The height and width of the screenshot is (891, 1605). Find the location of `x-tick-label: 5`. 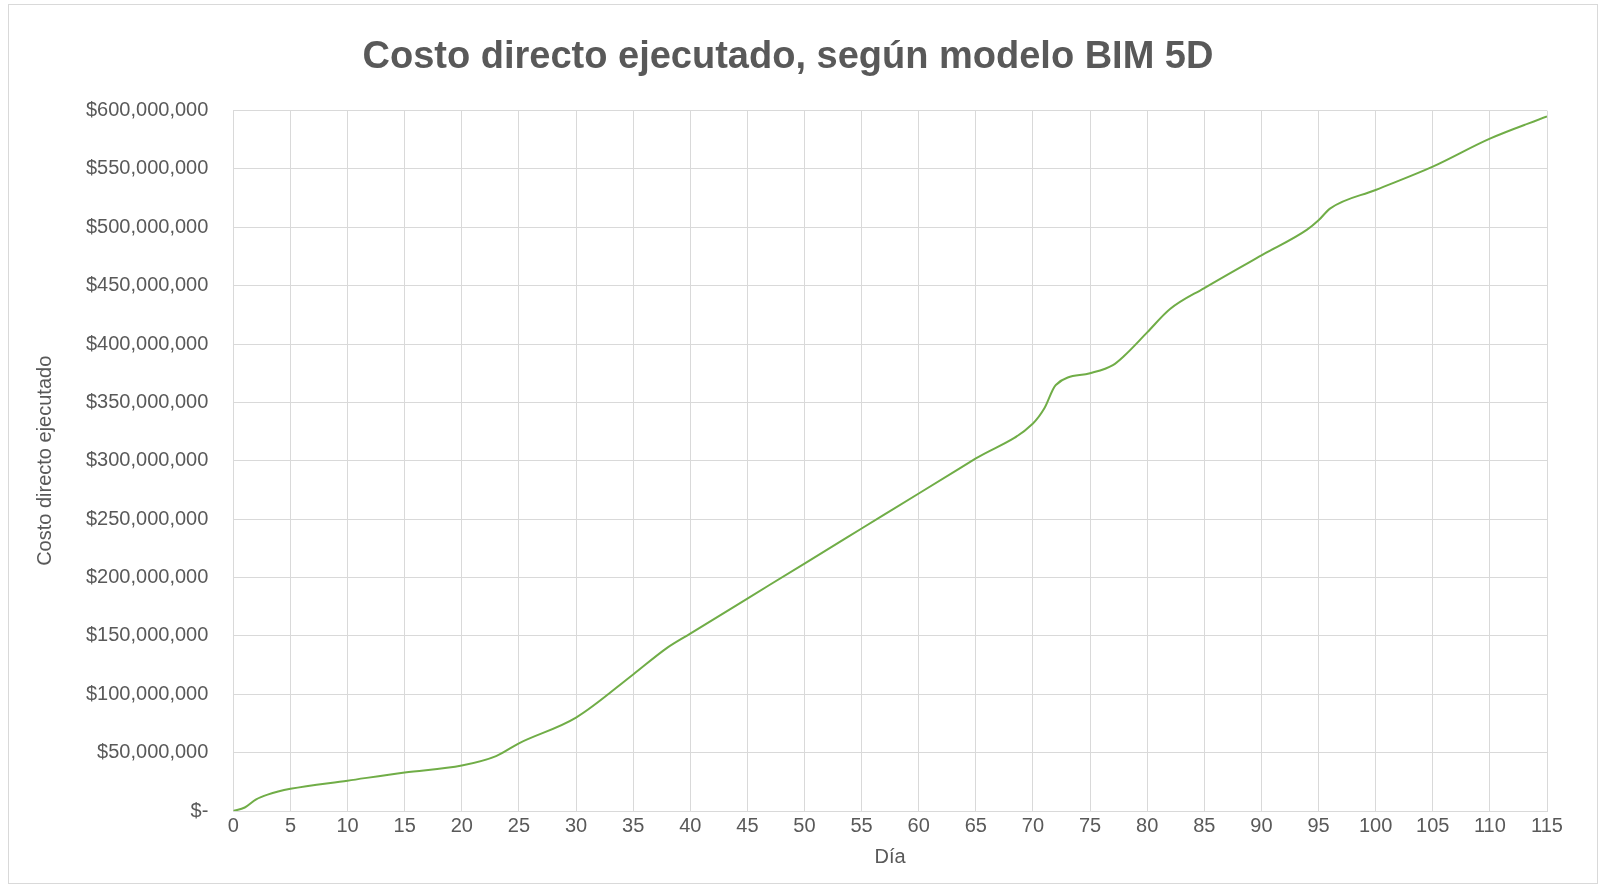

x-tick-label: 5 is located at coordinates (290, 824).